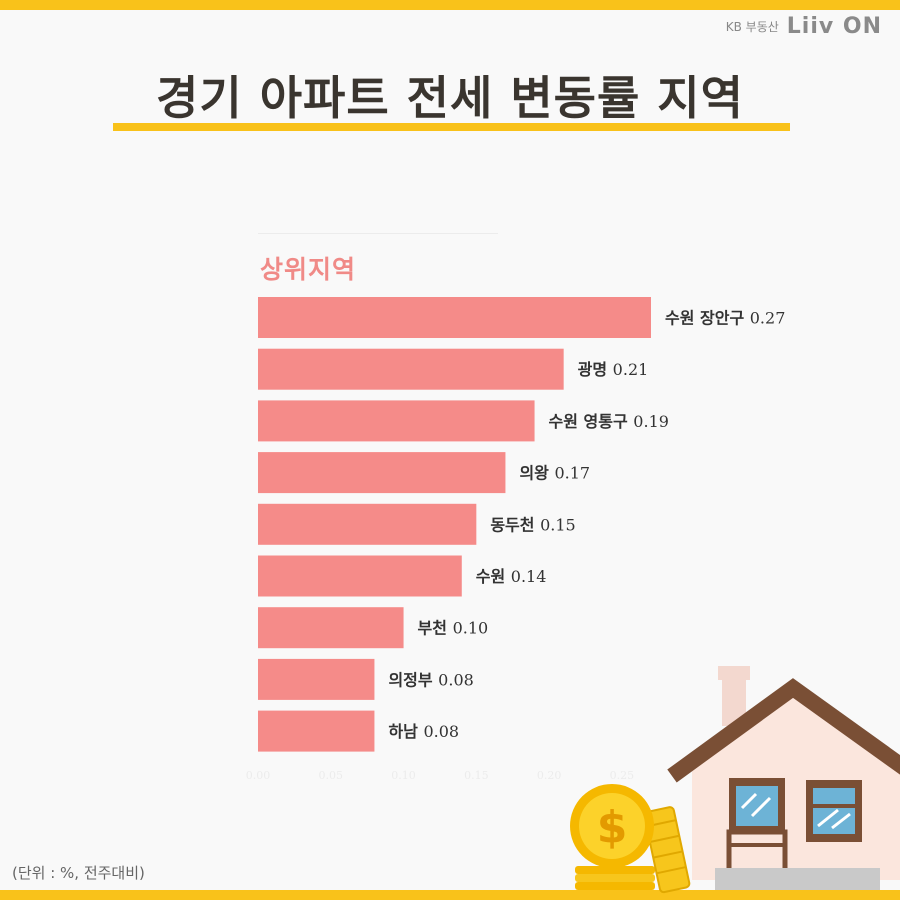 The width and height of the screenshot is (900, 900). I want to click on bar-label-4: 의왕 0.17, so click(554, 473).